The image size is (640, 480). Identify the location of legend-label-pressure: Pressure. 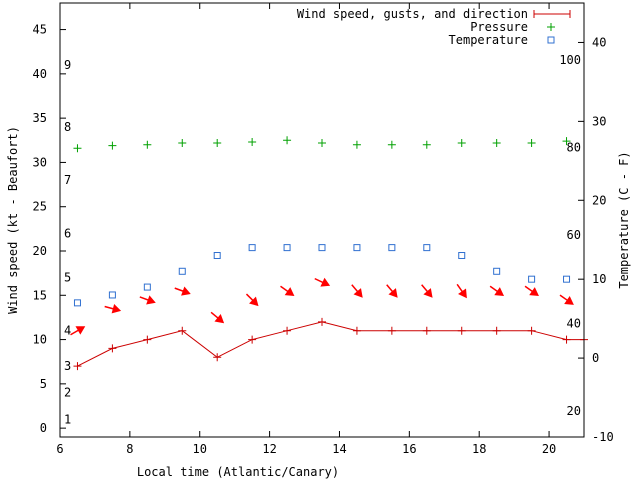
(499, 27).